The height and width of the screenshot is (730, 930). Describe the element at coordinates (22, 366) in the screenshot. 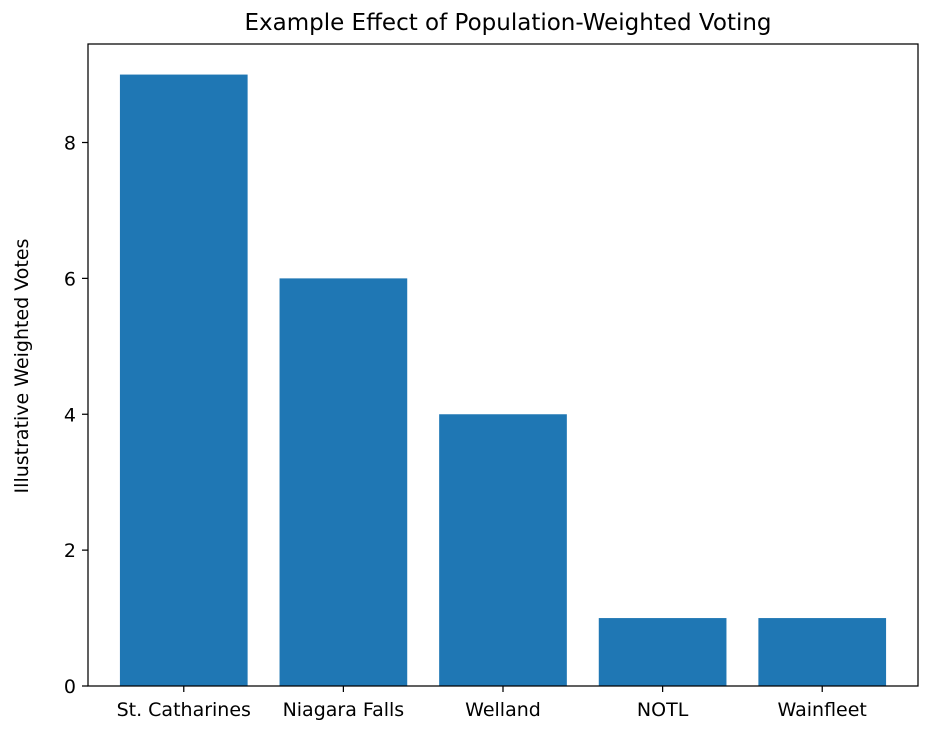

I see `y-axis-title: Illustrative Weighted Votes` at that location.